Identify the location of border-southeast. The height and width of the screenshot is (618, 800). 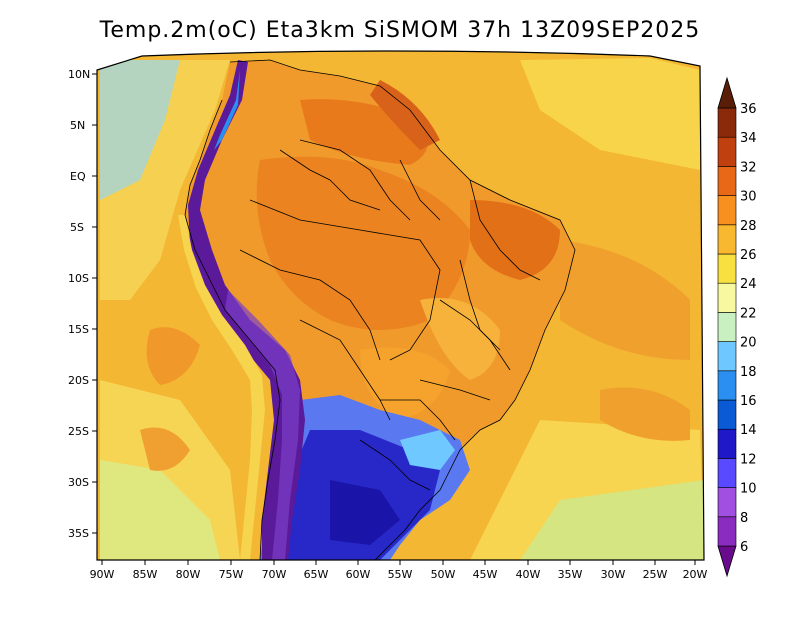
(455, 390).